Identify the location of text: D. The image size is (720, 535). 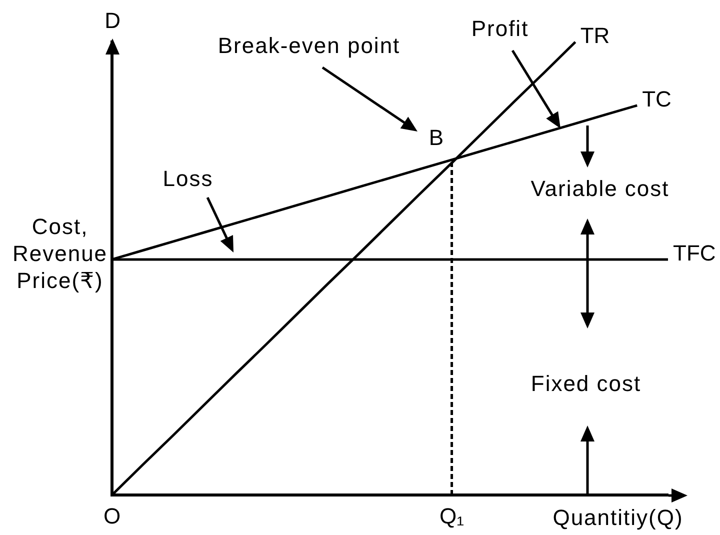
(113, 21).